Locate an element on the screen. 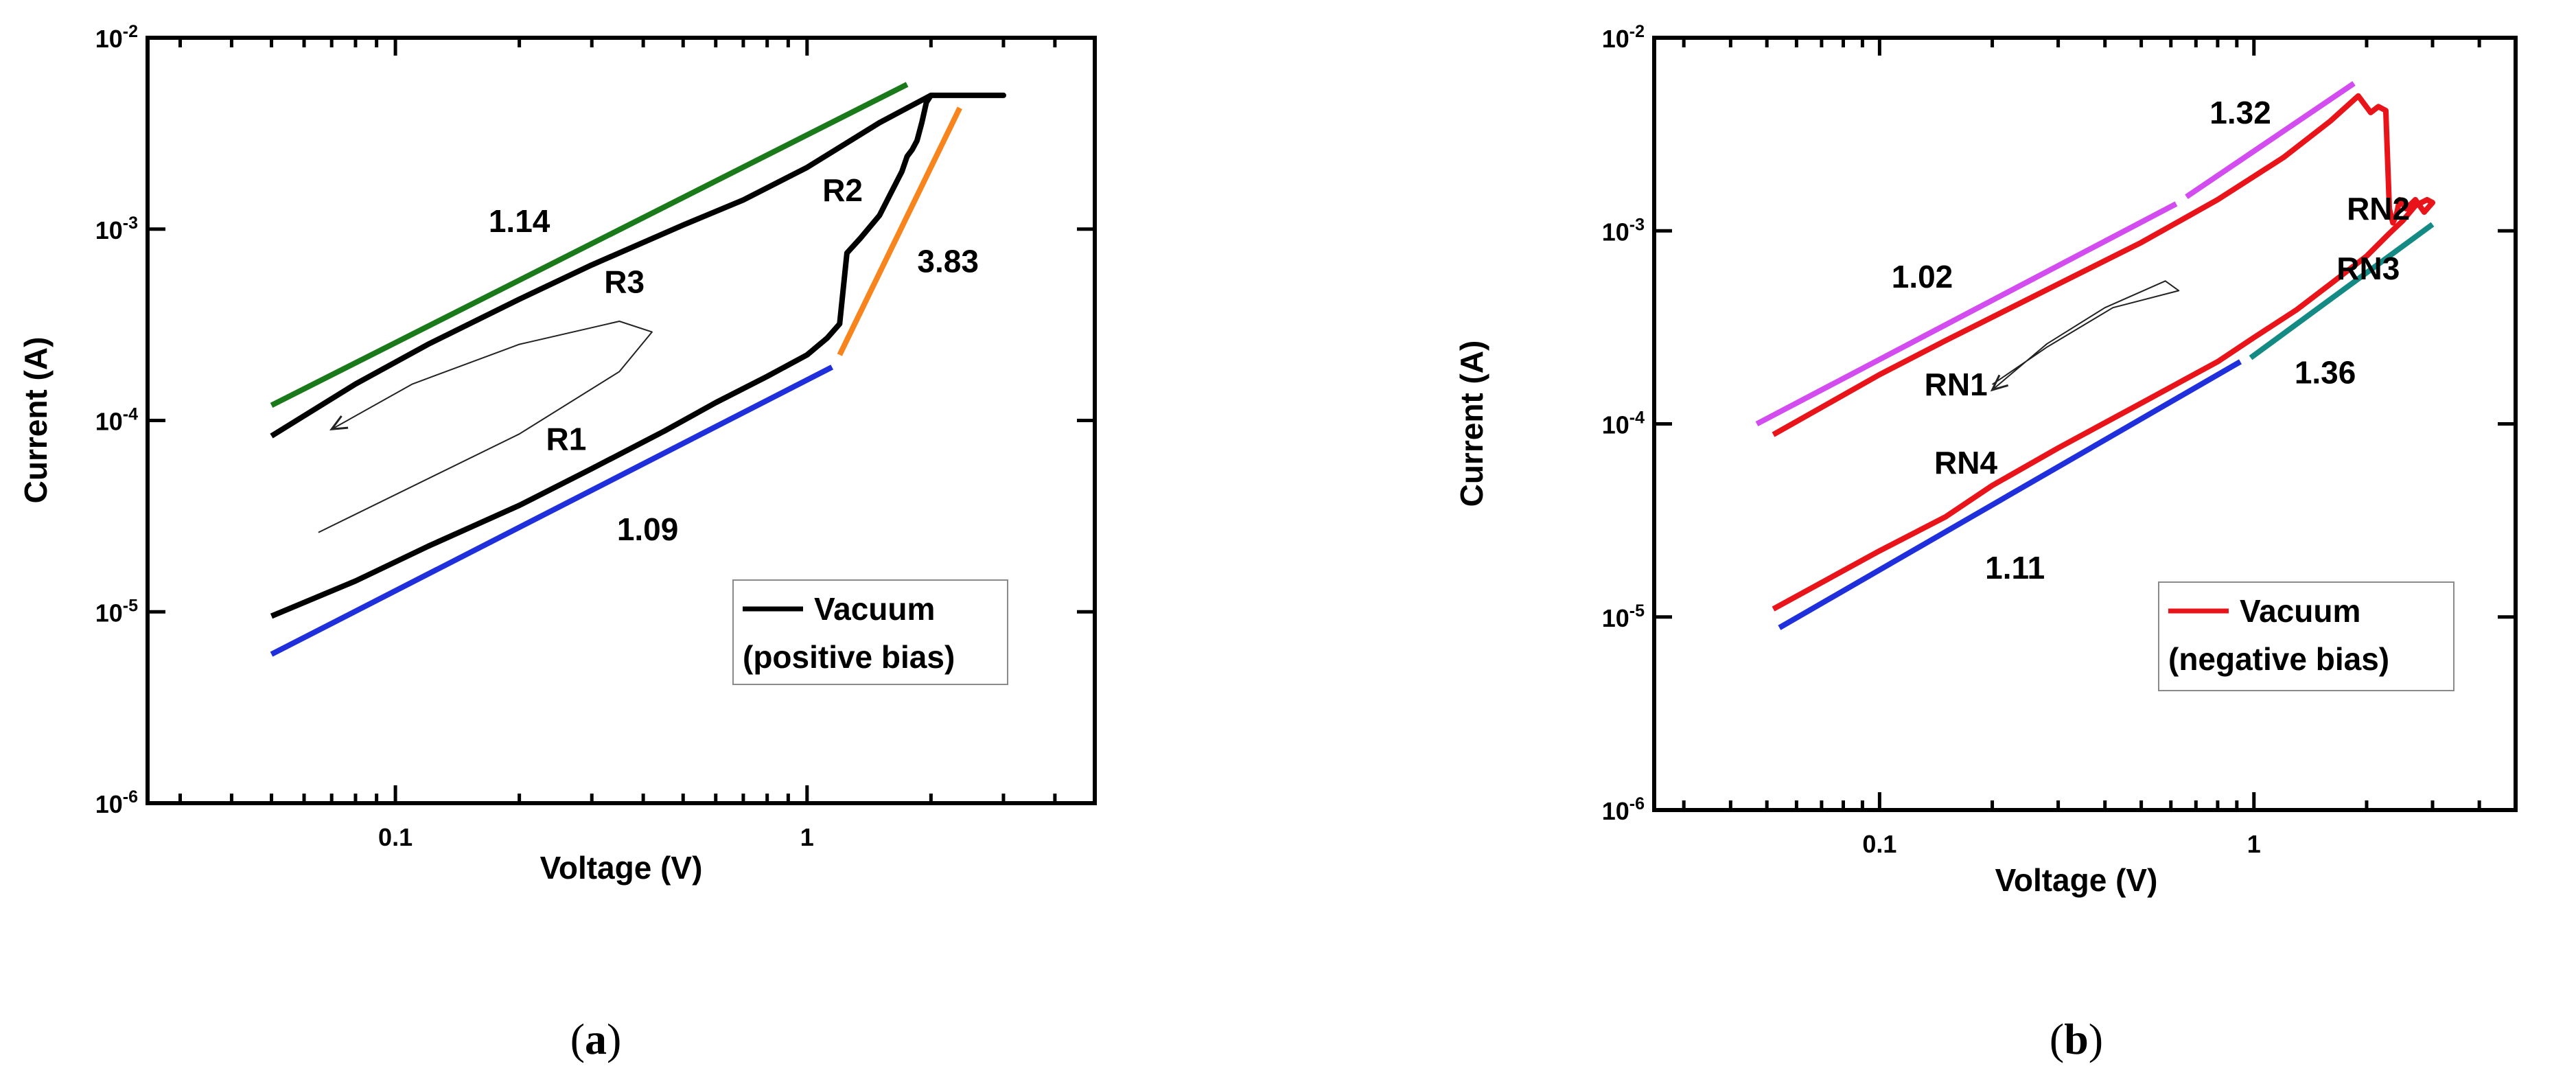 Image resolution: width=2576 pixels, height=1086 pixels. panel-a-y-tick-labels: 10⁻⁶ 10⁻⁵ 10⁻⁴ 10⁻³ 10⁻² is located at coordinates (116, 420).